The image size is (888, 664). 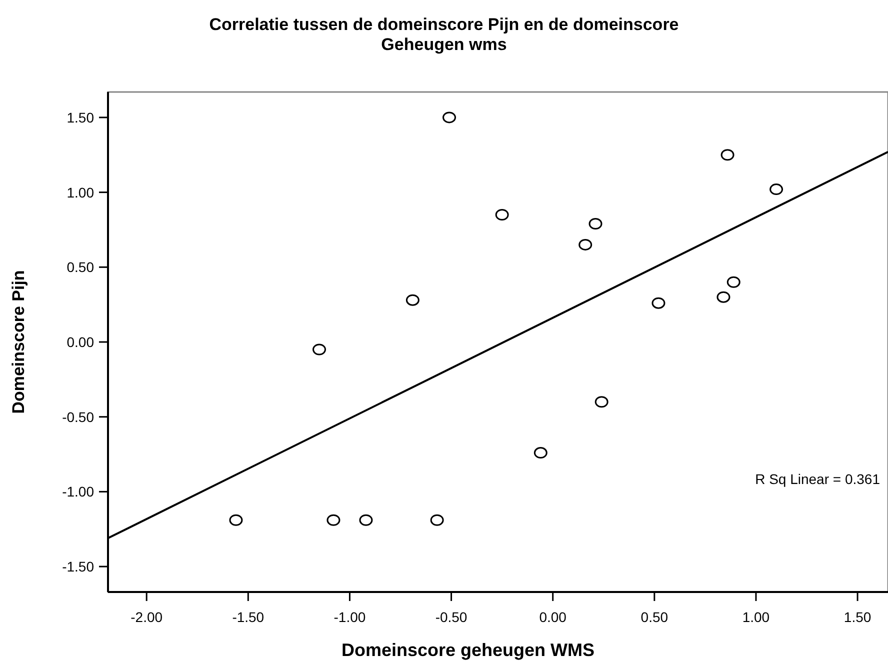 I want to click on annotation: R Sq Linear = 0.361, so click(x=817, y=479).